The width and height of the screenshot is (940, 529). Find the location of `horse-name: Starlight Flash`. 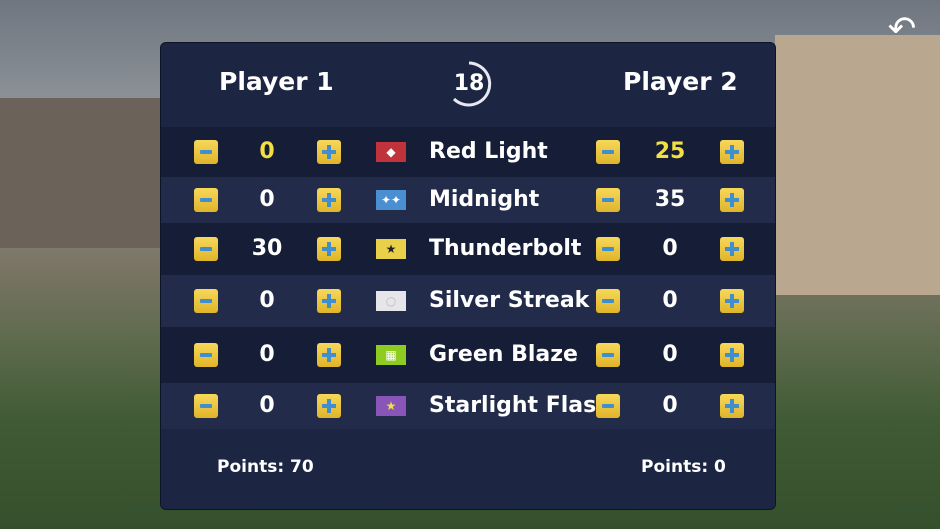

horse-name: Starlight Flash is located at coordinates (520, 405).